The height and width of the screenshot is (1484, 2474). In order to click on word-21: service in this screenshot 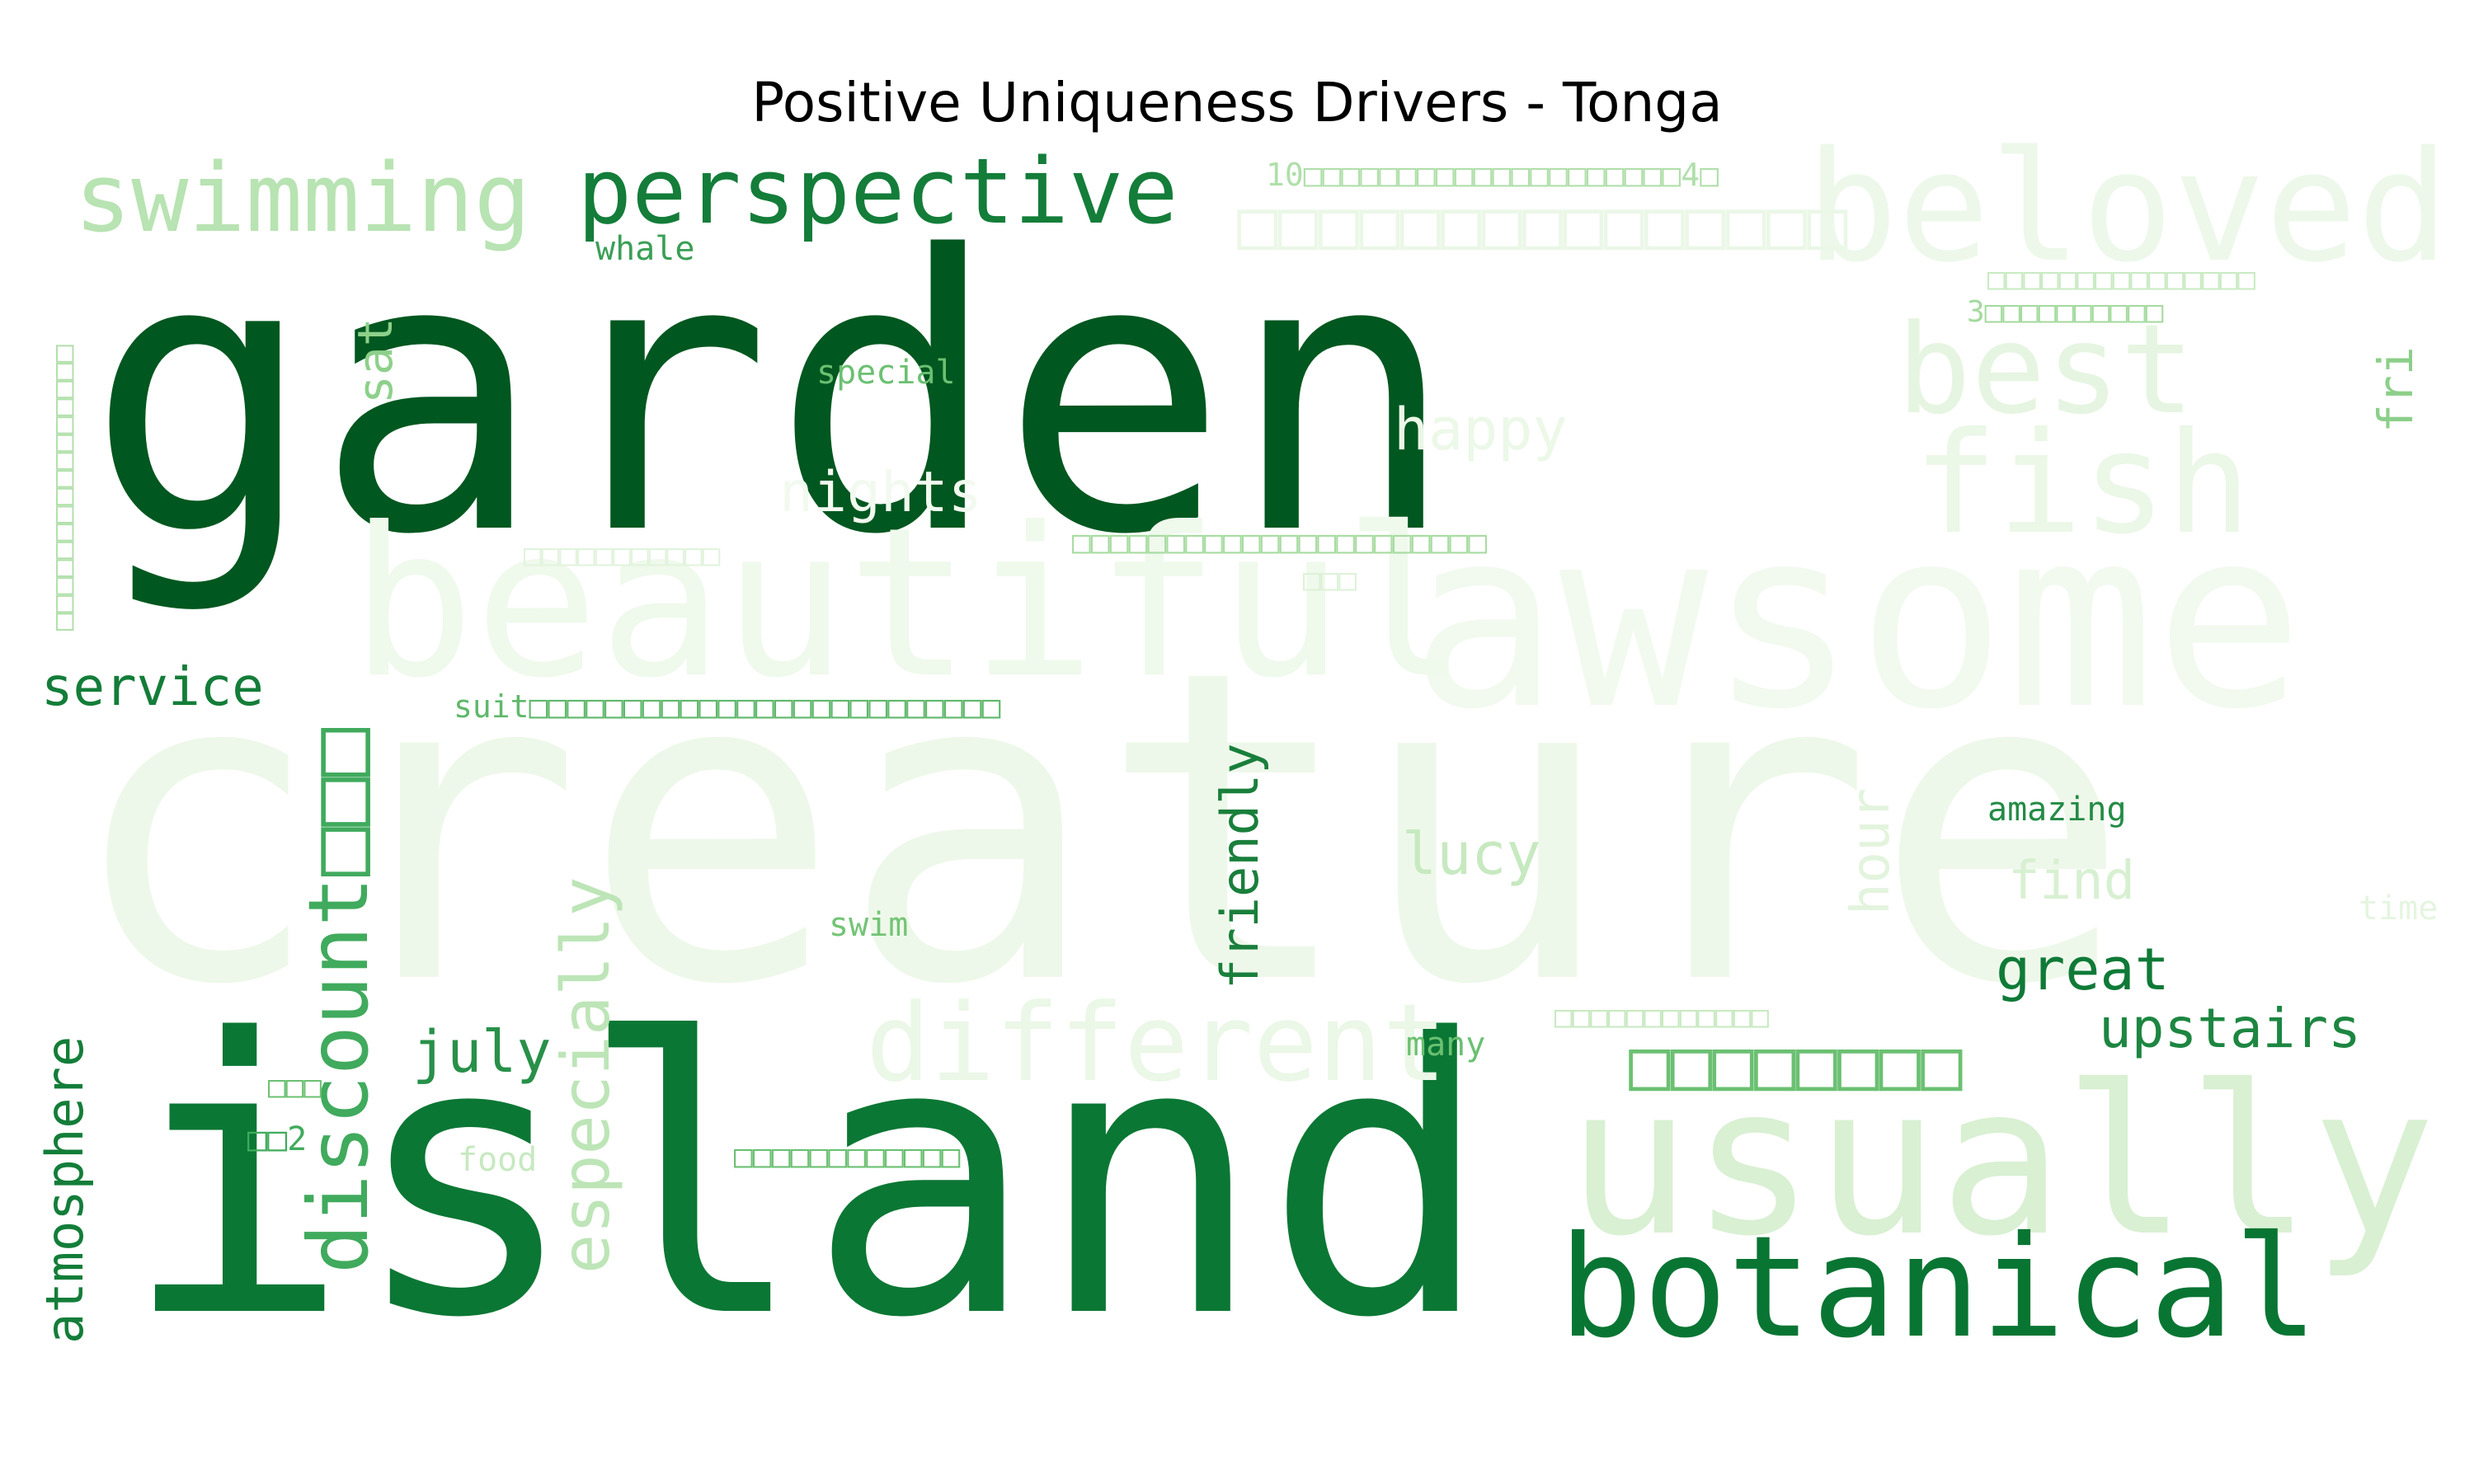, I will do `click(152, 687)`.